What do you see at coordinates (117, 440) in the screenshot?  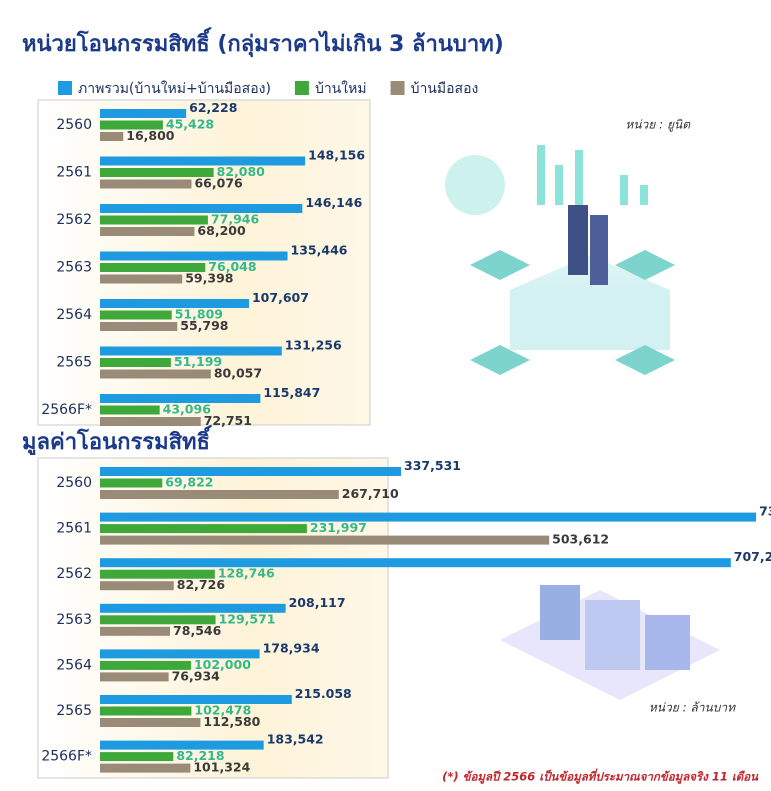 I see `chart-title: มูลค่าโอนกรรมสิทธิ์` at bounding box center [117, 440].